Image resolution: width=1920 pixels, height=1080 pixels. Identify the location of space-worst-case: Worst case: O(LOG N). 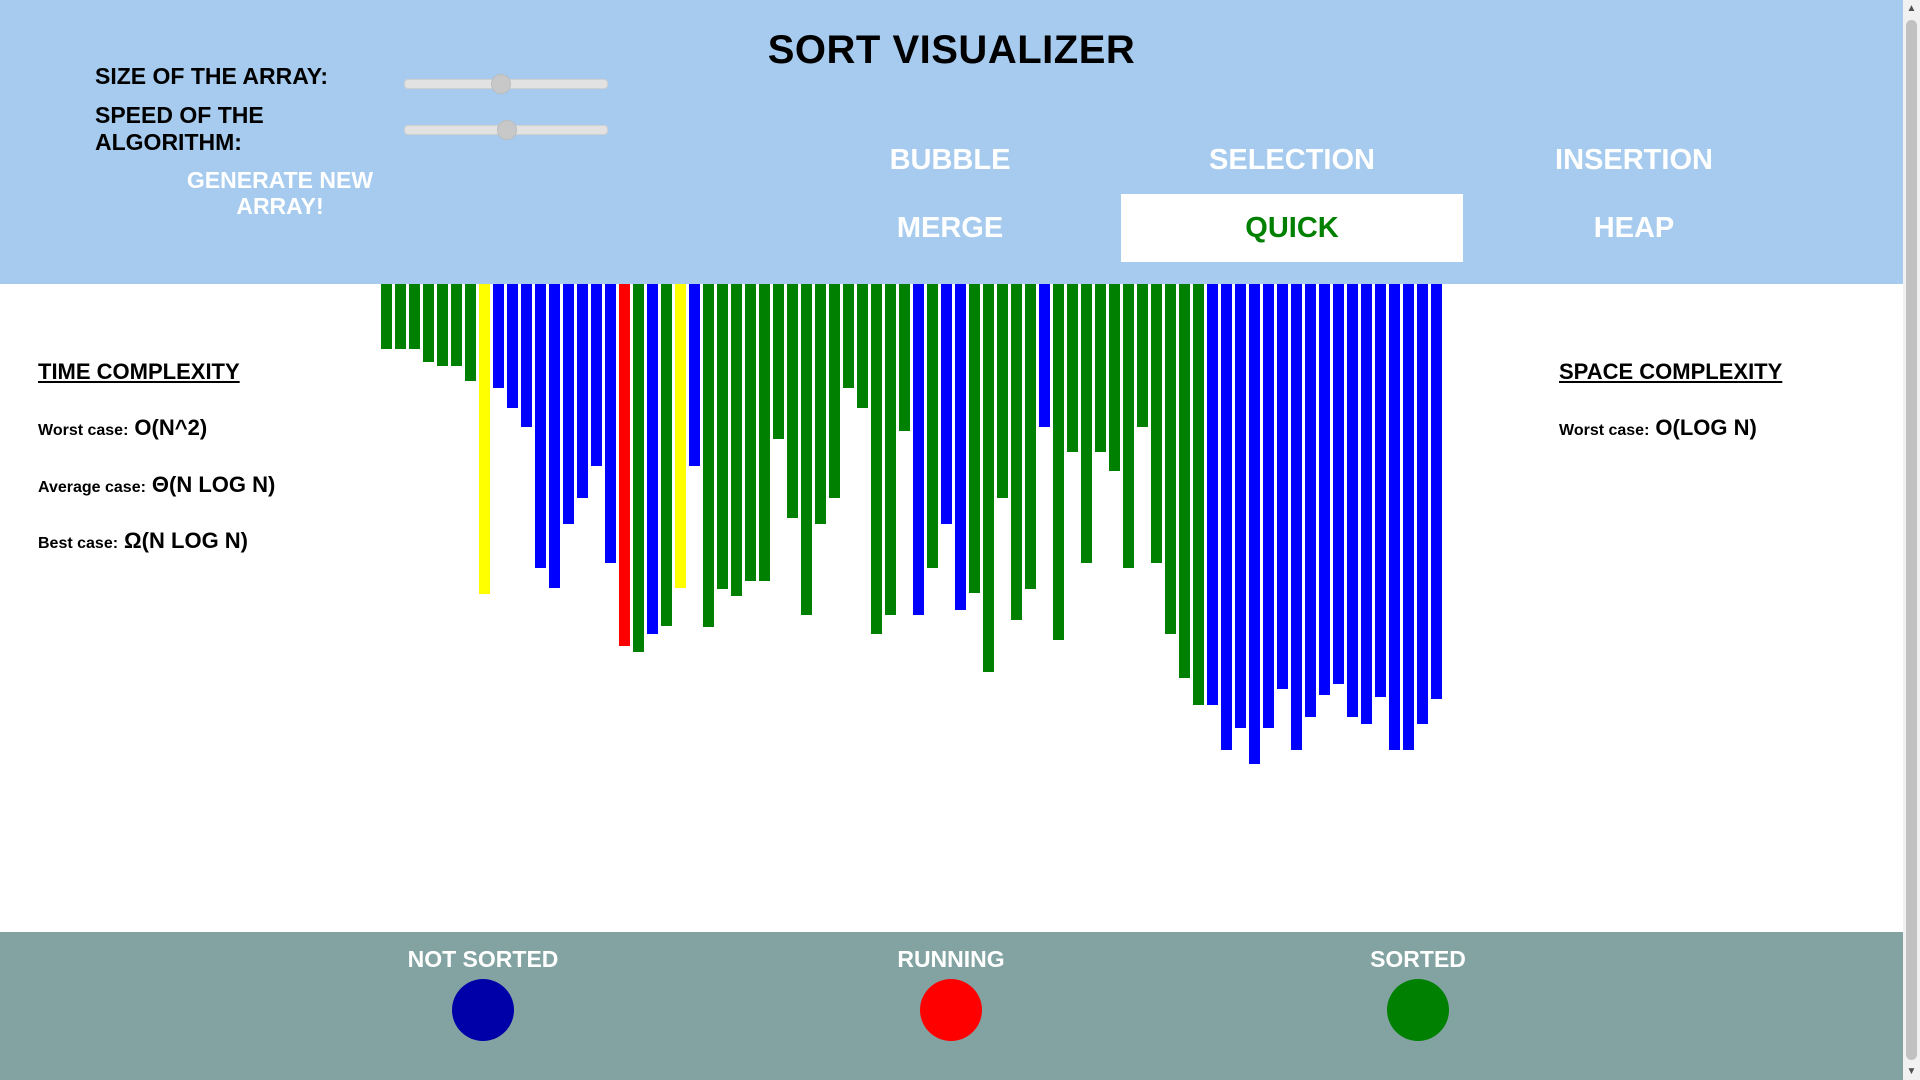
(1658, 428).